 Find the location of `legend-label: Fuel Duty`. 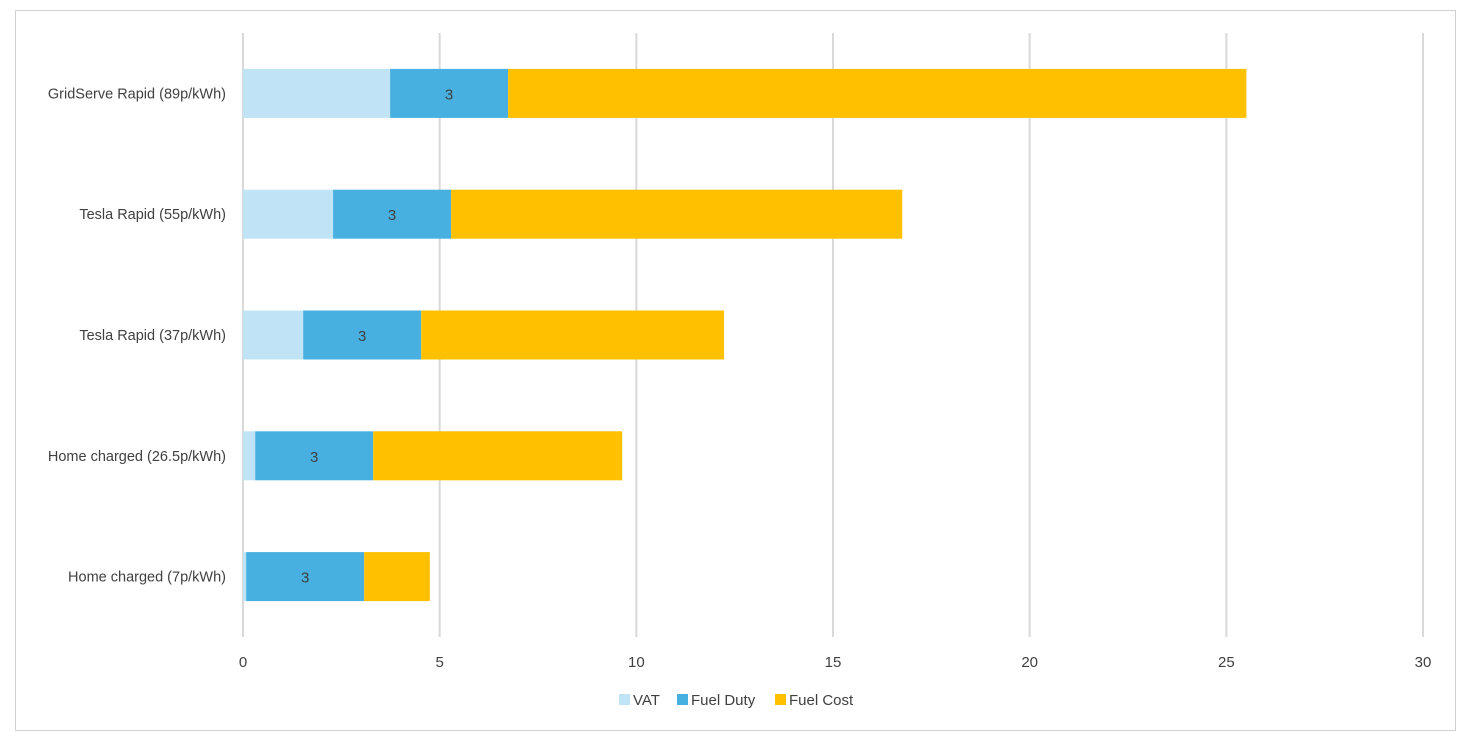

legend-label: Fuel Duty is located at coordinates (723, 700).